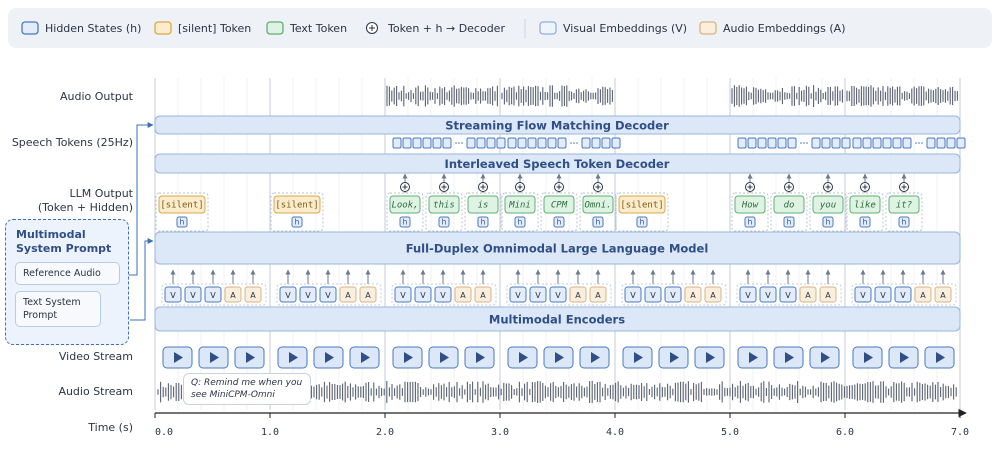 The width and height of the screenshot is (1000, 458). I want to click on legend-label: Text Token, so click(318, 28).